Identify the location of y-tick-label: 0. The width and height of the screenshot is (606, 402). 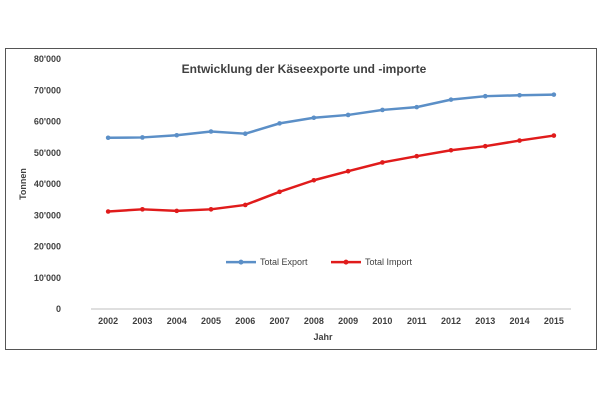
(58, 309).